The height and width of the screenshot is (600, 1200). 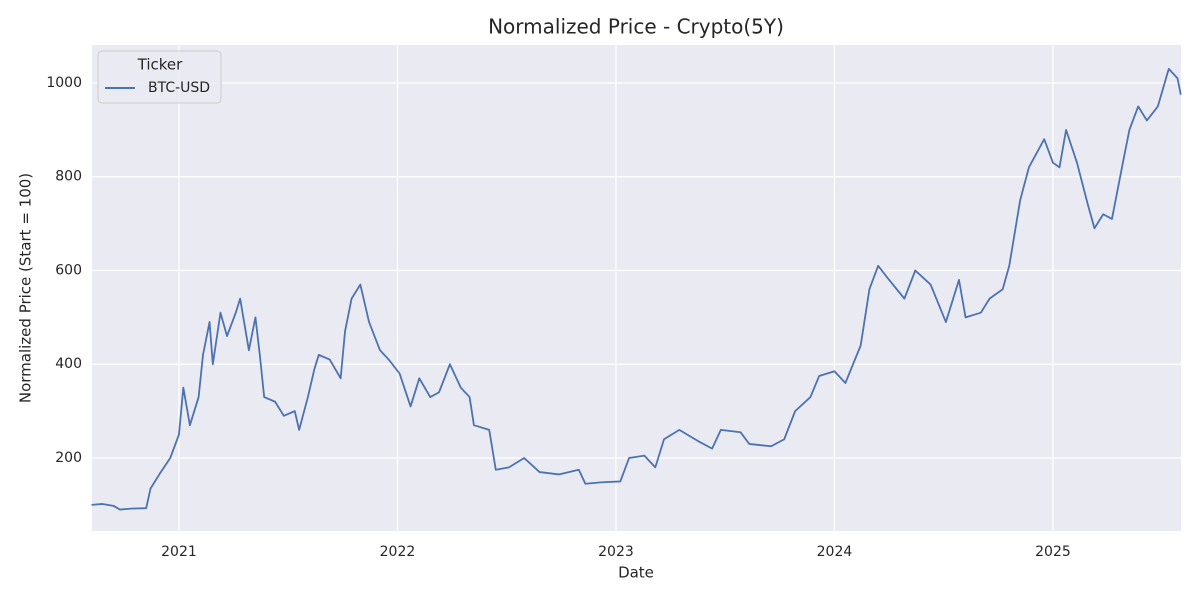 I want to click on legend: Ticker BTC-USD, so click(x=159, y=77).